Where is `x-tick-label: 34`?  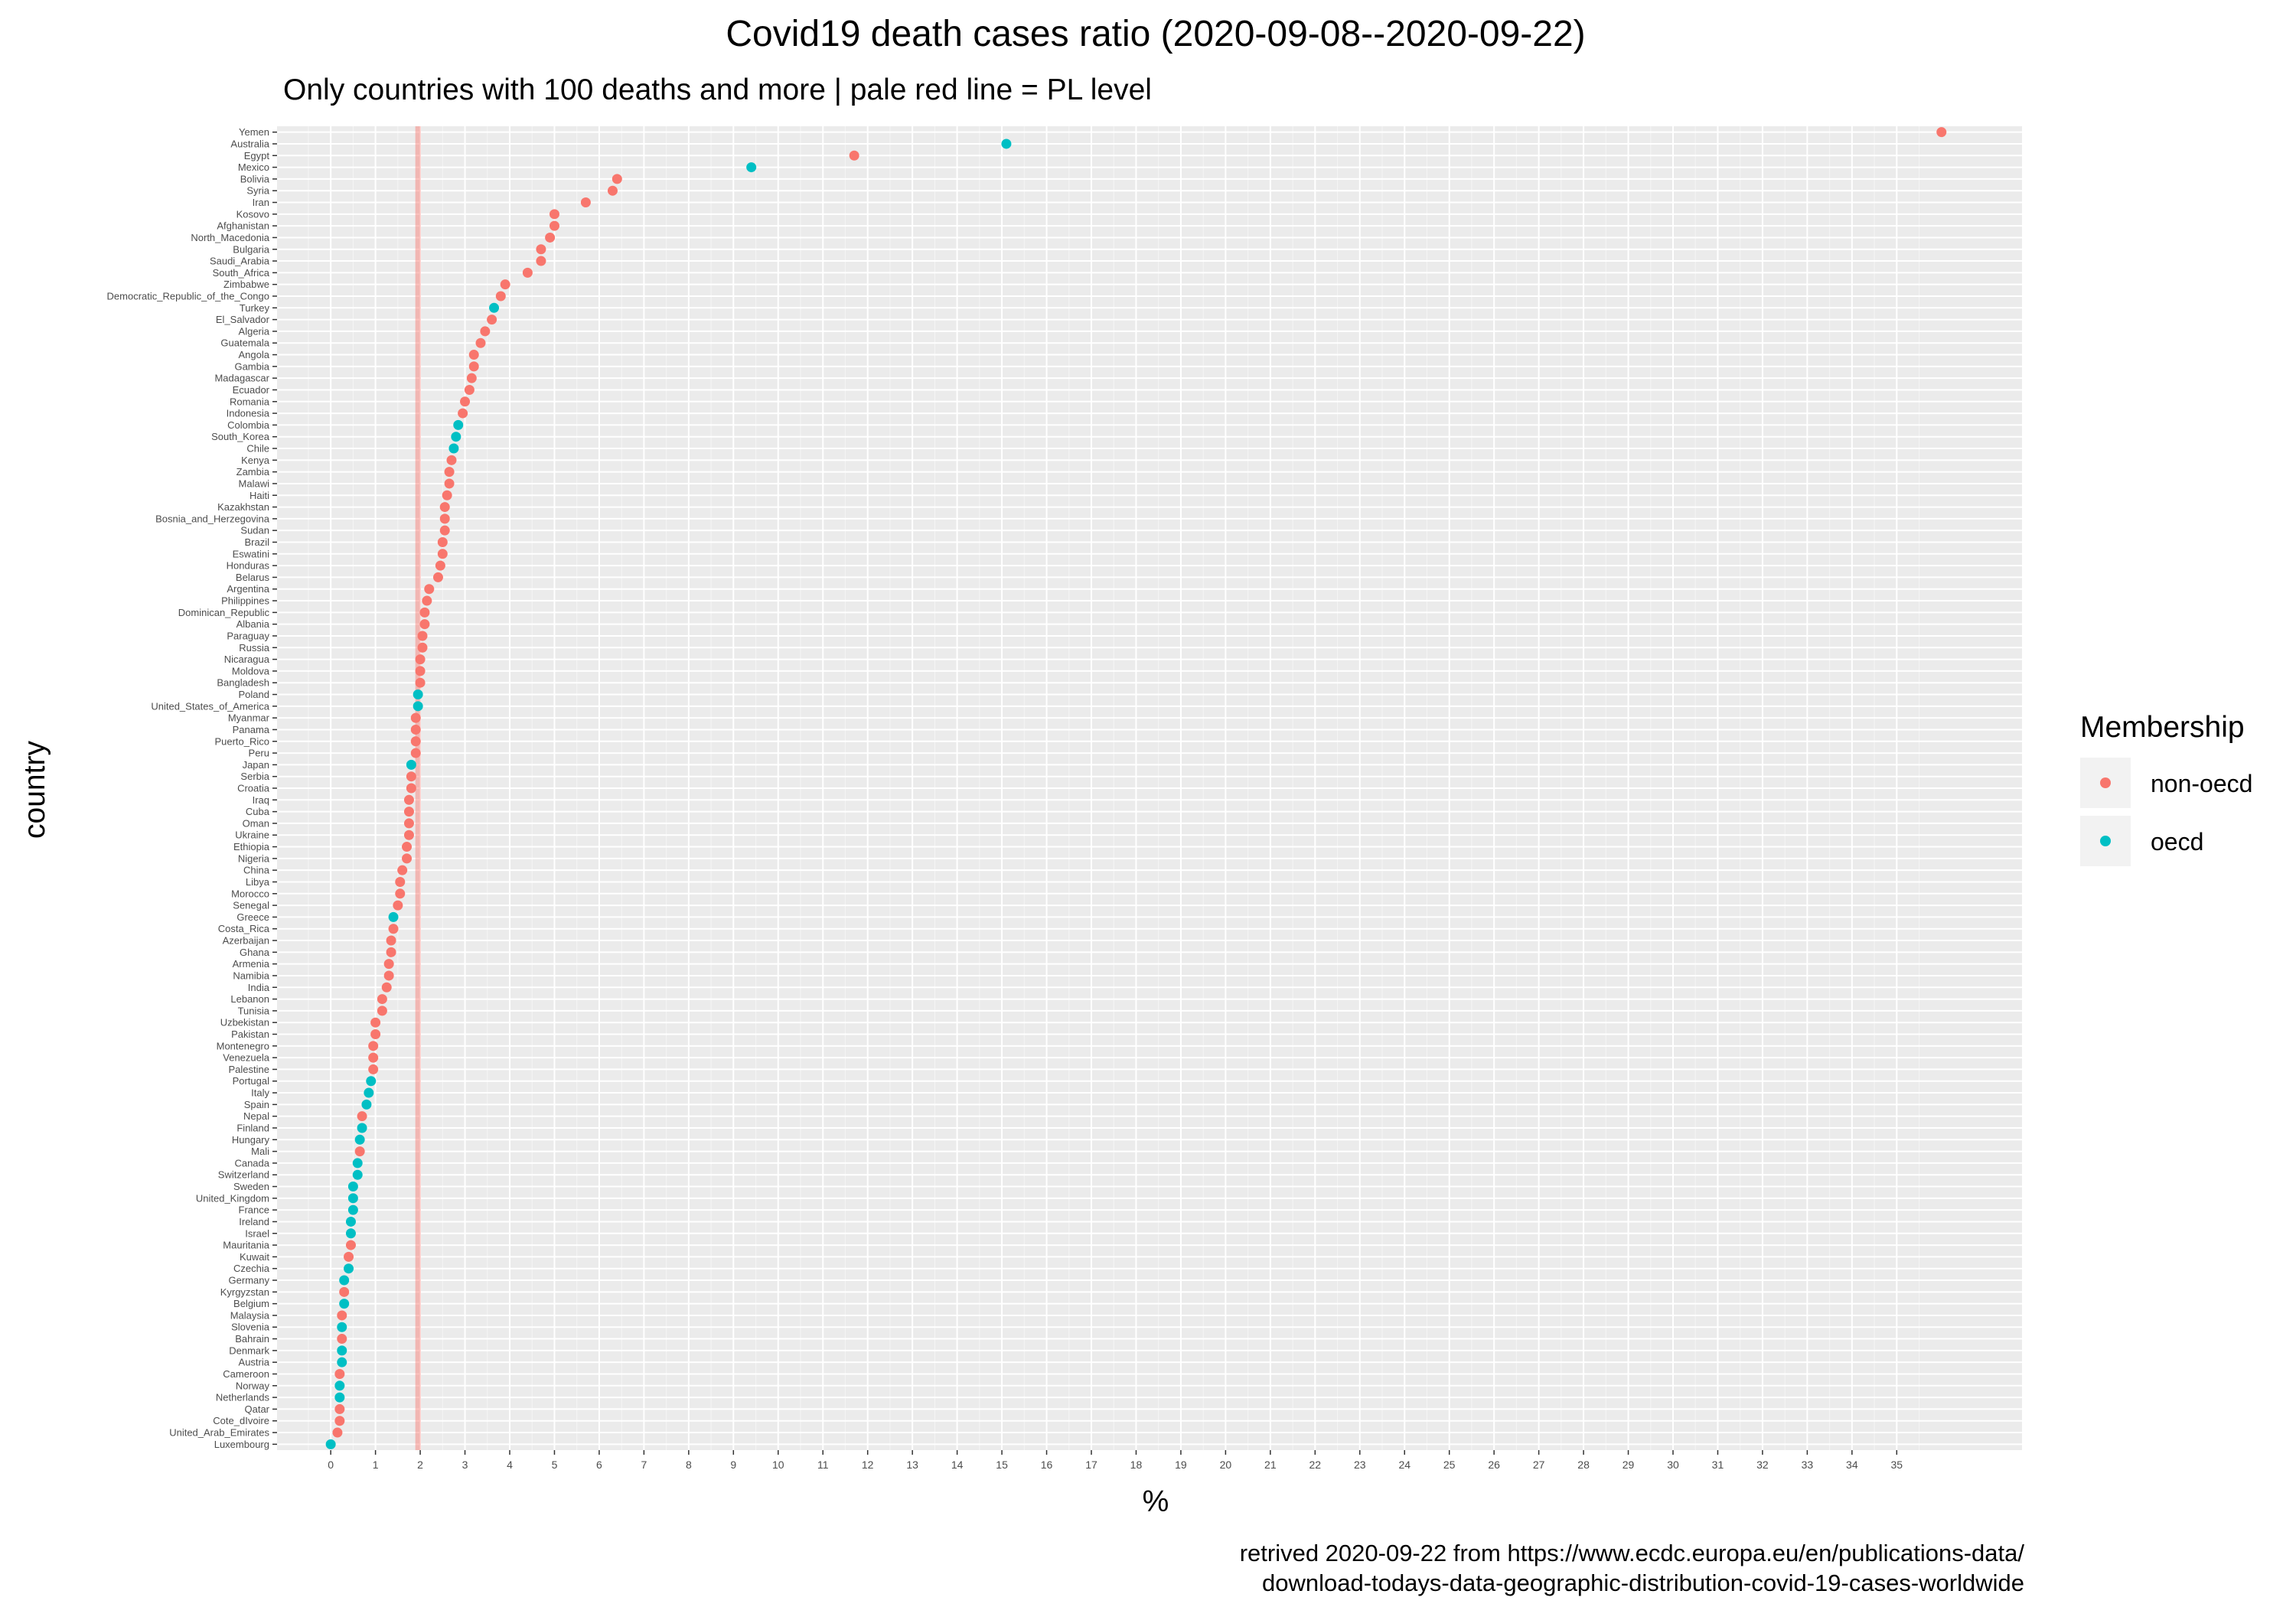
x-tick-label: 34 is located at coordinates (1852, 1465).